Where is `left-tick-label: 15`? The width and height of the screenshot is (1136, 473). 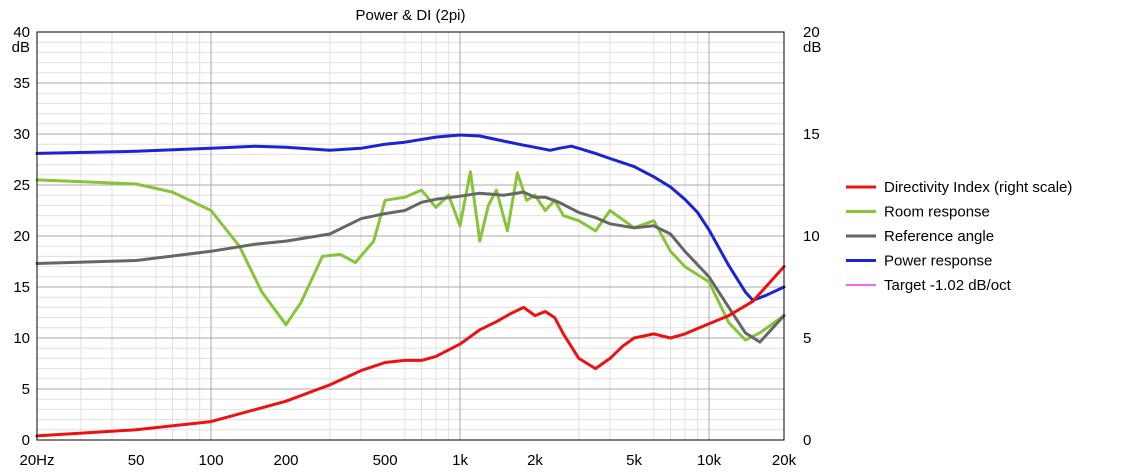
left-tick-label: 15 is located at coordinates (21, 287).